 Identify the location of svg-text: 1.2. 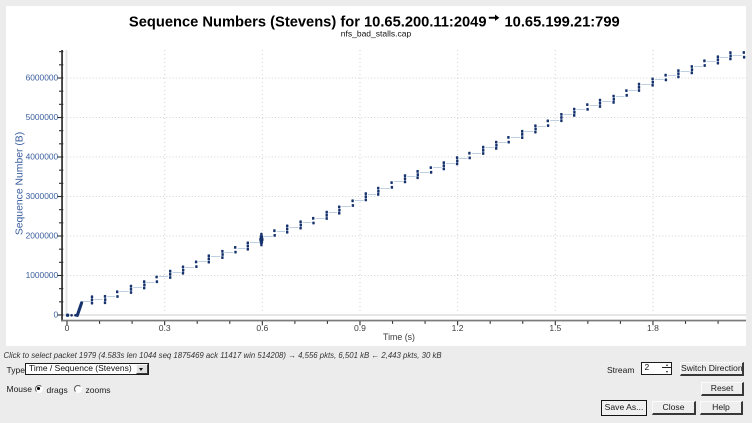
(458, 328).